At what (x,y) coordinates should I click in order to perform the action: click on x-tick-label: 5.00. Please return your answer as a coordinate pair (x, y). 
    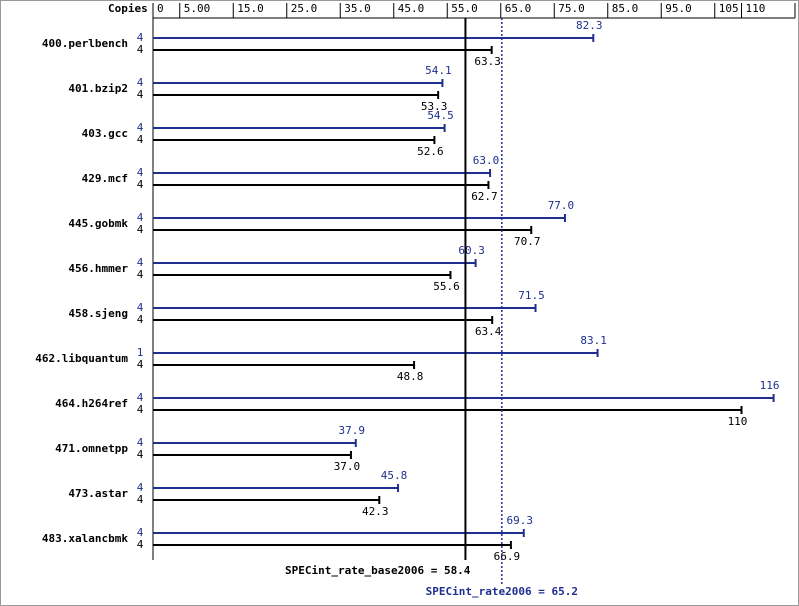
    Looking at the image, I should click on (197, 8).